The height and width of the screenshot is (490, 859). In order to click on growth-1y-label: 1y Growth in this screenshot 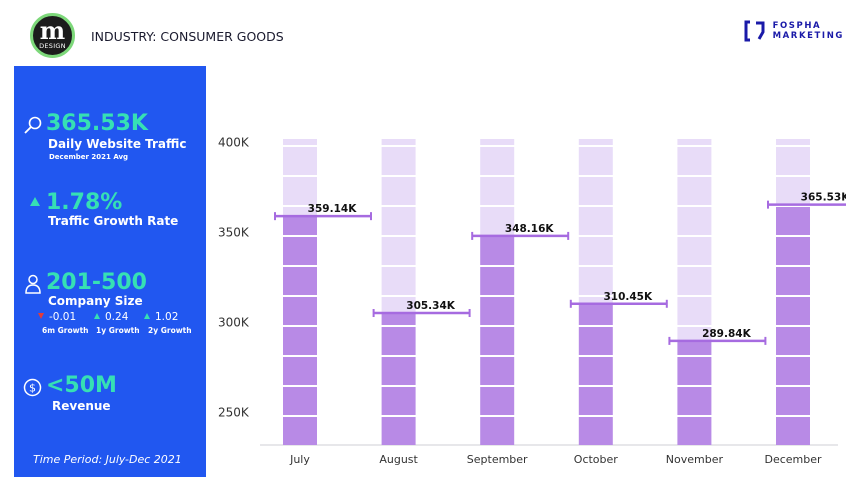, I will do `click(118, 330)`.